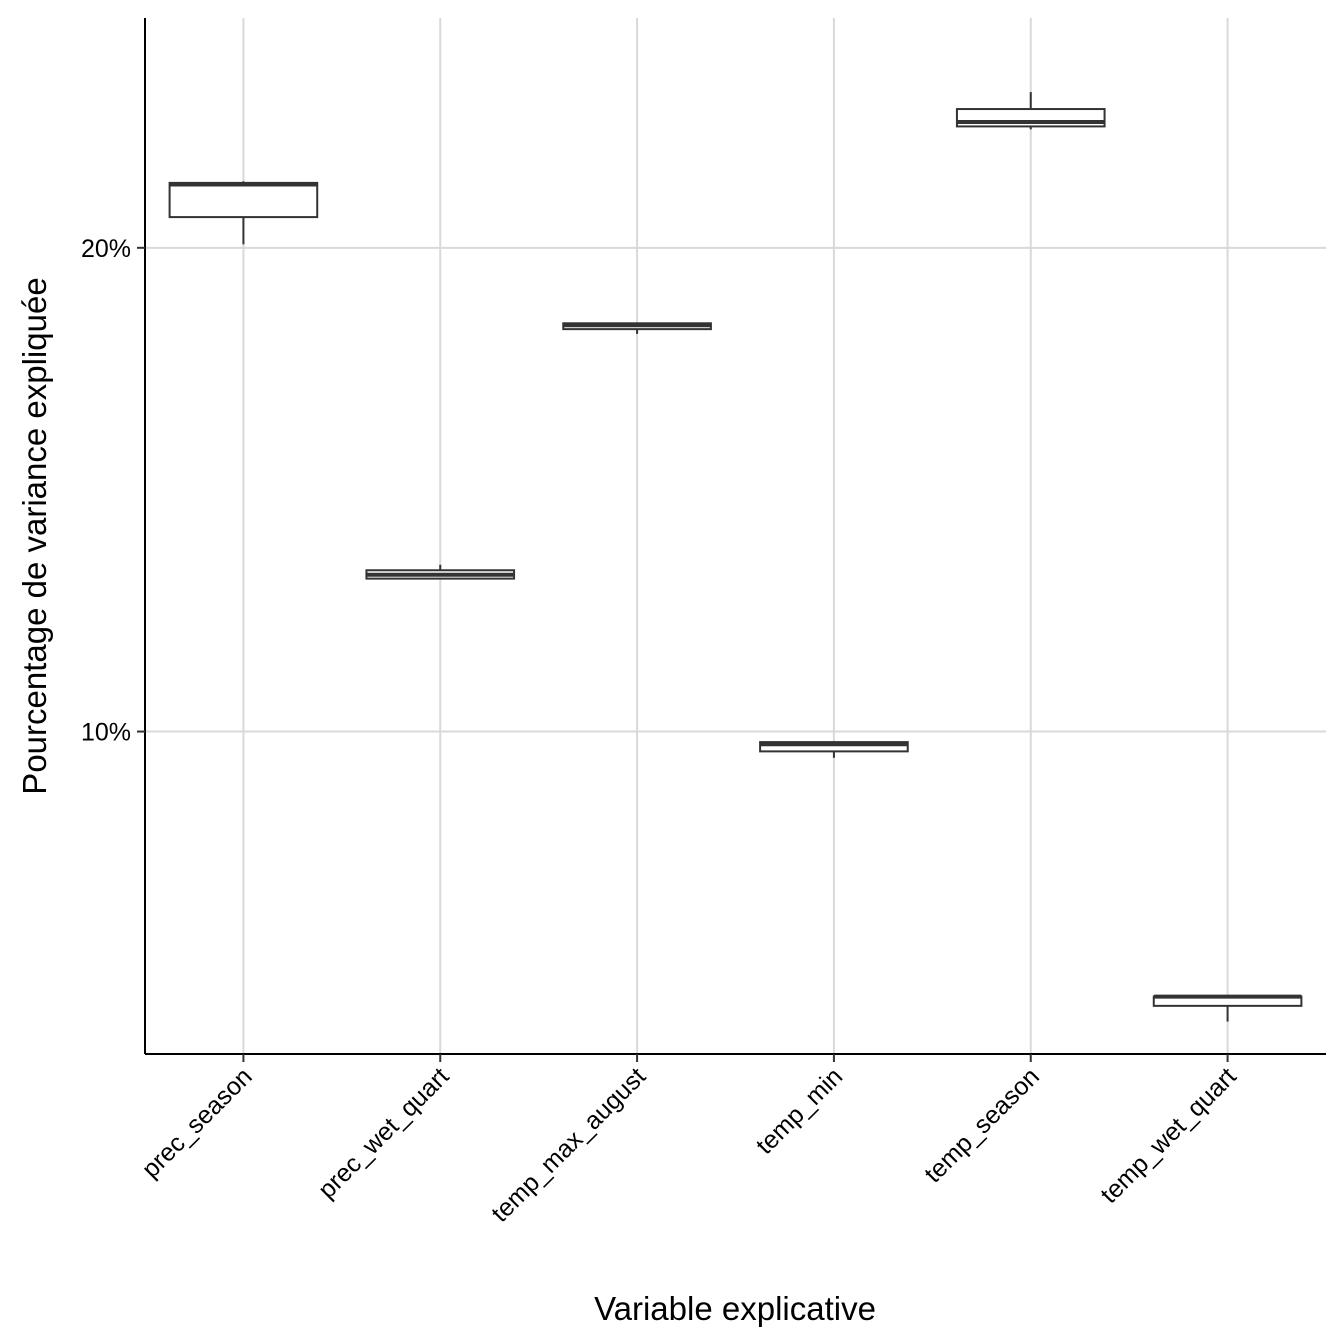 This screenshot has height=1344, width=1344. I want to click on x-tick-label: temp_wet_quart, so click(1168, 1135).